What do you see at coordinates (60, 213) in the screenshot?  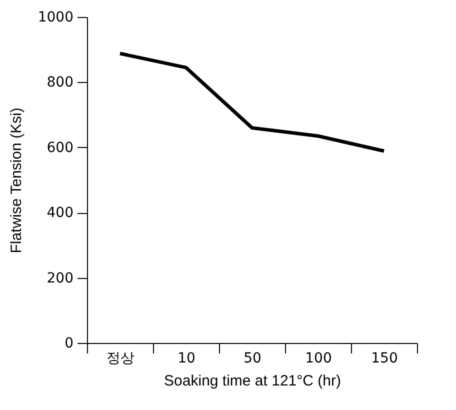 I see `y-tick-label: 400` at bounding box center [60, 213].